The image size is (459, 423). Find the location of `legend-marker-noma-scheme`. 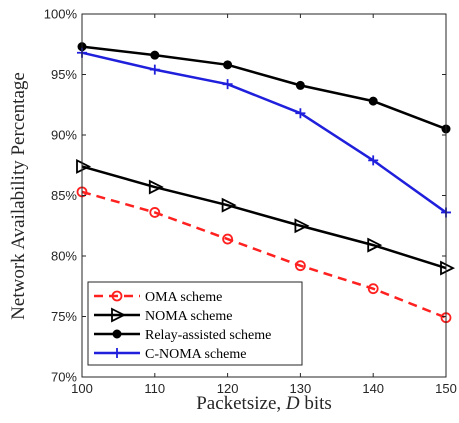

legend-marker-noma-scheme is located at coordinates (119, 315).